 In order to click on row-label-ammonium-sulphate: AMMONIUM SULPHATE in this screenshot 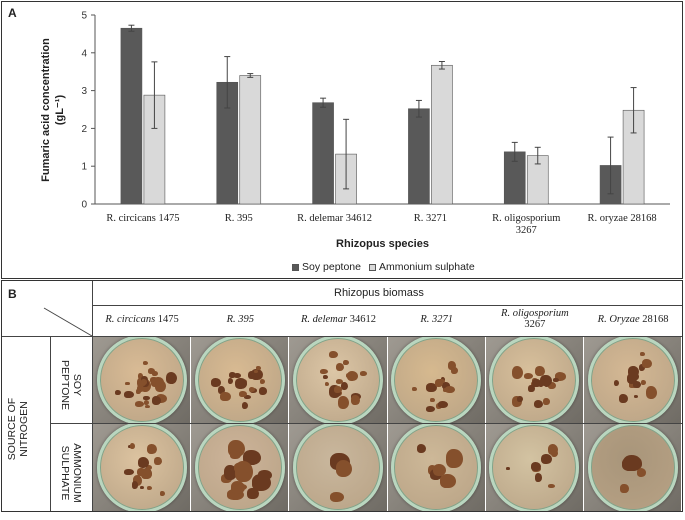, I will do `click(71, 473)`.